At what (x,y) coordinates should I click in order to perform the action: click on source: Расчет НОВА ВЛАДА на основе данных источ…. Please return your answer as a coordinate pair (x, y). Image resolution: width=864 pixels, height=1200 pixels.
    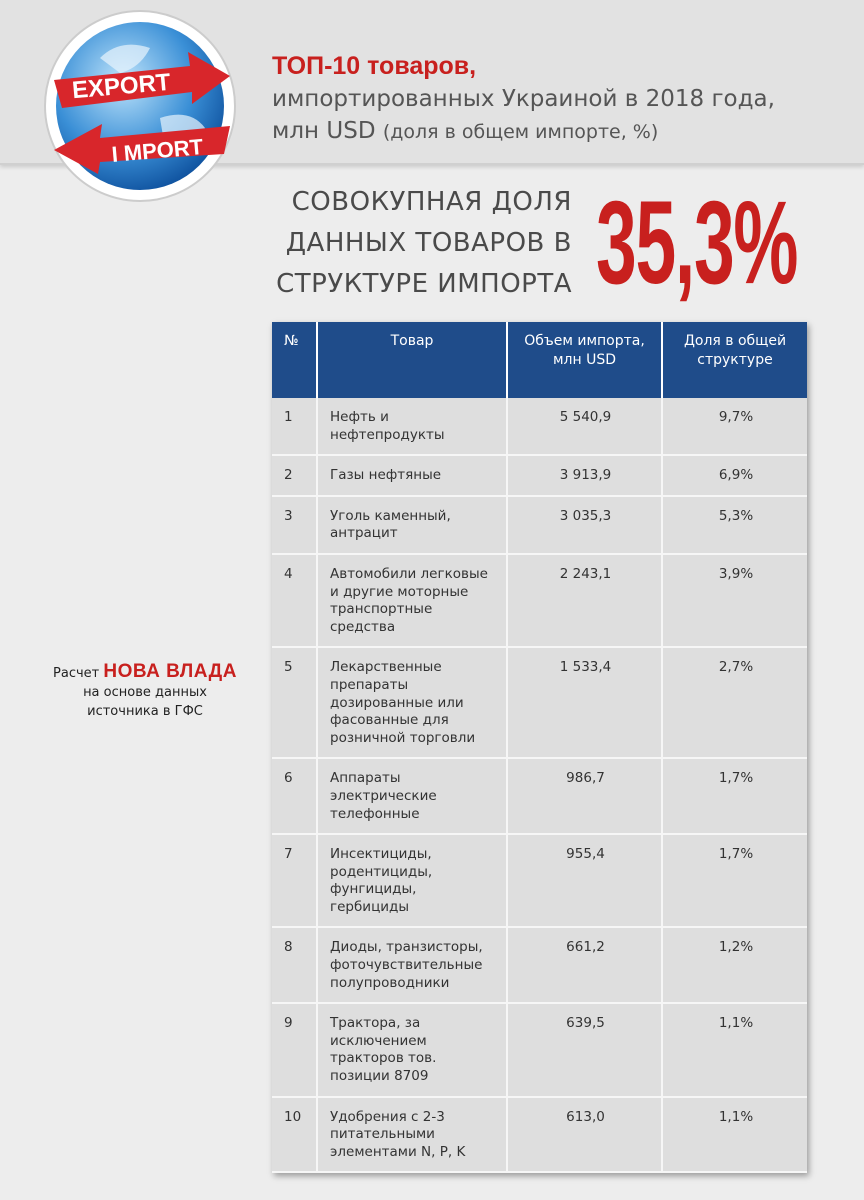
    Looking at the image, I should click on (145, 691).